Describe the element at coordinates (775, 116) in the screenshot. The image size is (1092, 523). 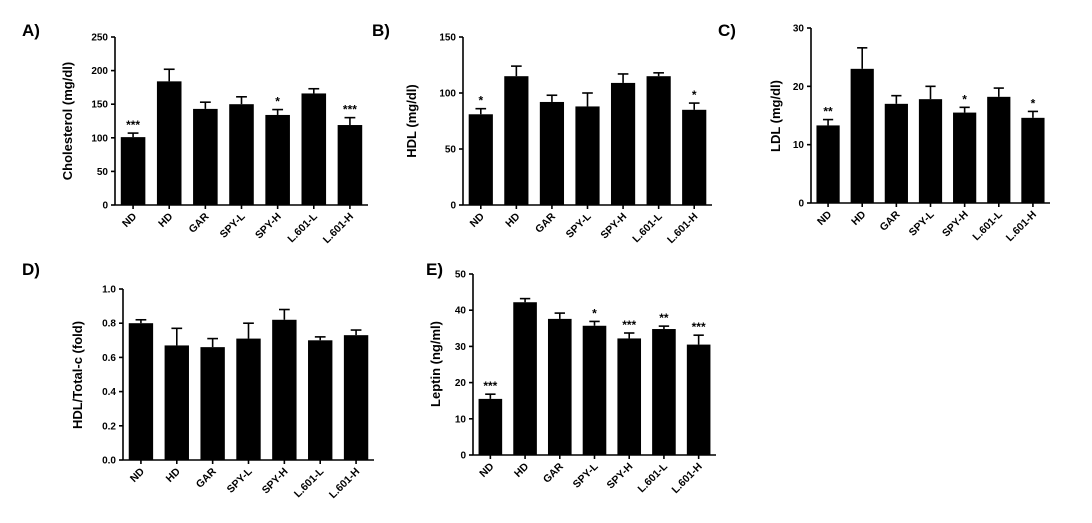
I see `y-axis-title: LDL (mg/dl)` at that location.